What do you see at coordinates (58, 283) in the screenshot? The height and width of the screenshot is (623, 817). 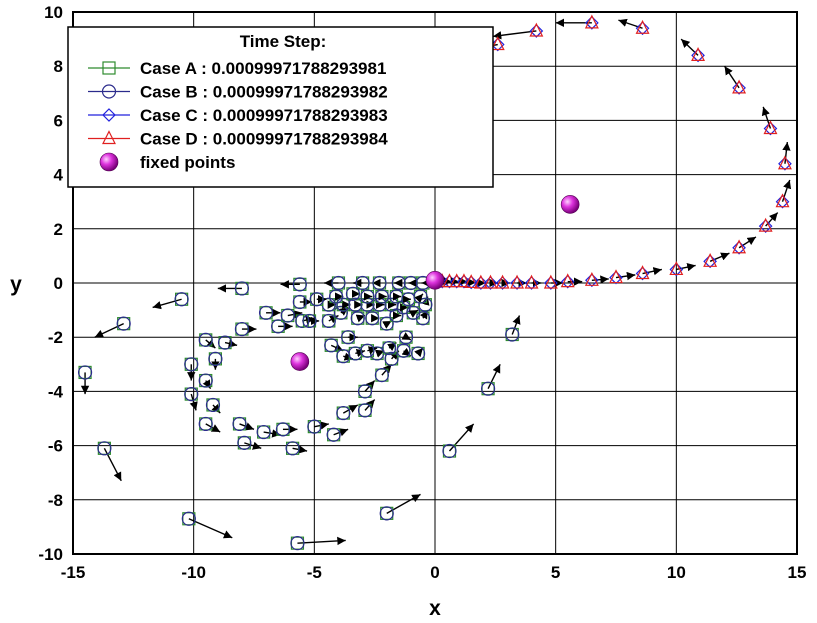 I see `y-tick-label: 0` at bounding box center [58, 283].